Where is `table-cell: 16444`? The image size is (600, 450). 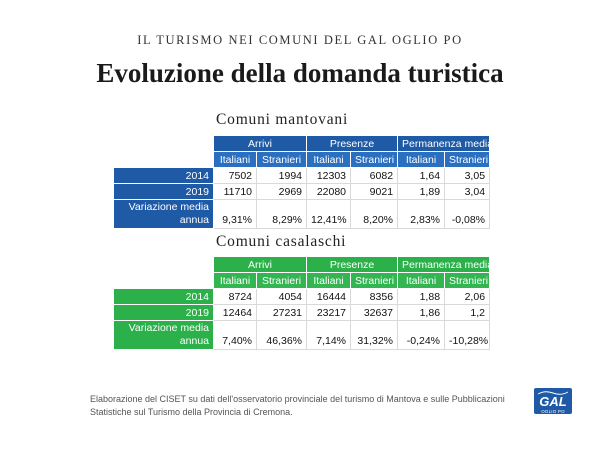 table-cell: 16444 is located at coordinates (329, 296).